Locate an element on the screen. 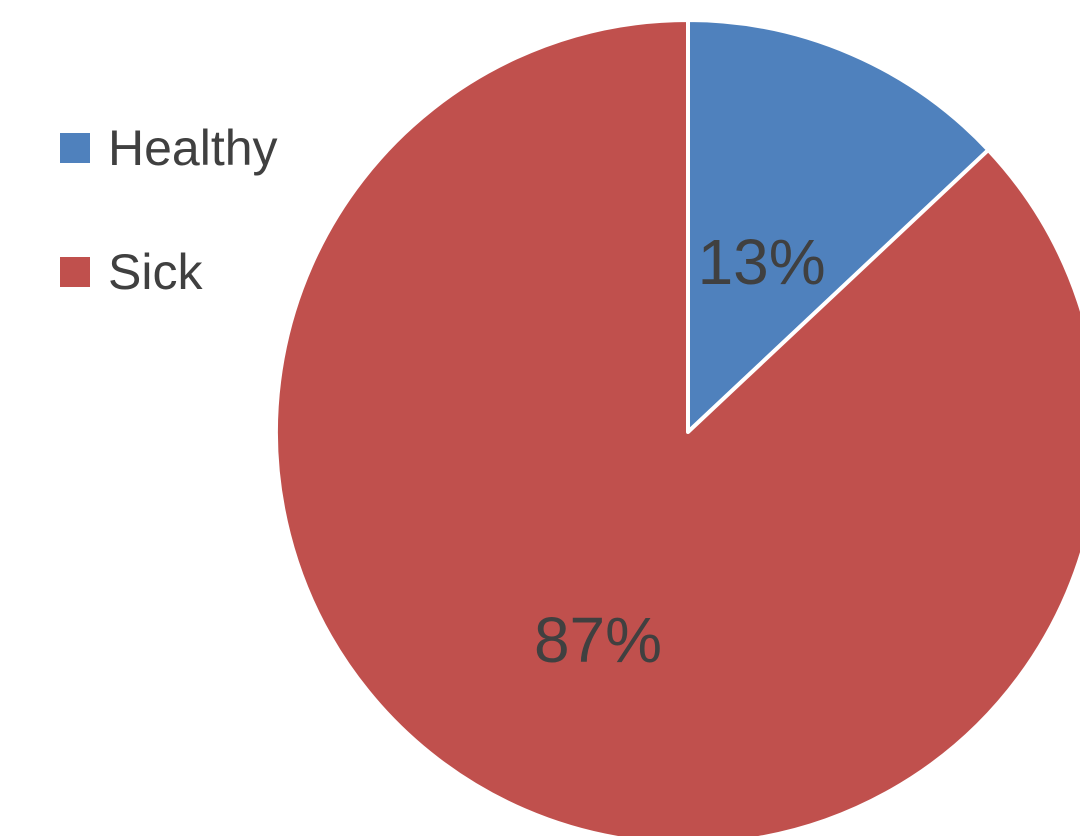 The height and width of the screenshot is (836, 1080). data-label-sick: 87% is located at coordinates (598, 640).